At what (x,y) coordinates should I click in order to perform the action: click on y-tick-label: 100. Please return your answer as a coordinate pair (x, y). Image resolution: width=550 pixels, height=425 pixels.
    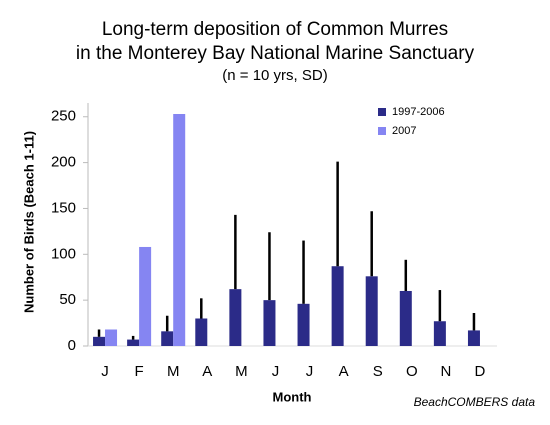
    Looking at the image, I should click on (63, 253).